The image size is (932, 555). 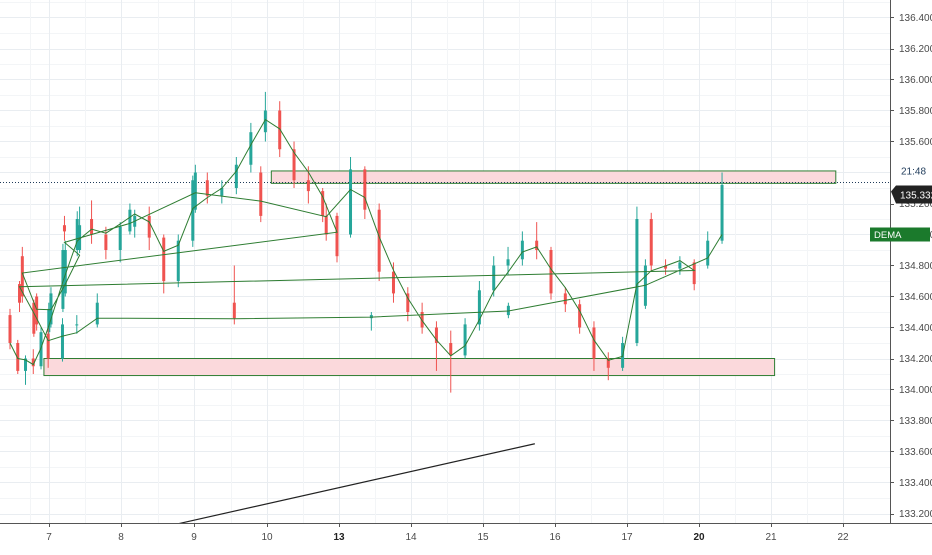 What do you see at coordinates (916, 196) in the screenshot?
I see `price-label: 135.332` at bounding box center [916, 196].